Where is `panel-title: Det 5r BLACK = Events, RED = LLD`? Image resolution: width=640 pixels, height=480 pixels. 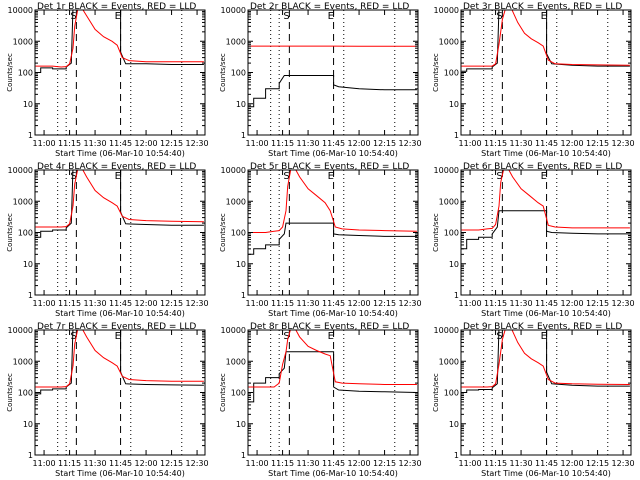
panel-title: Det 5r BLACK = Events, RED = LLD is located at coordinates (329, 167).